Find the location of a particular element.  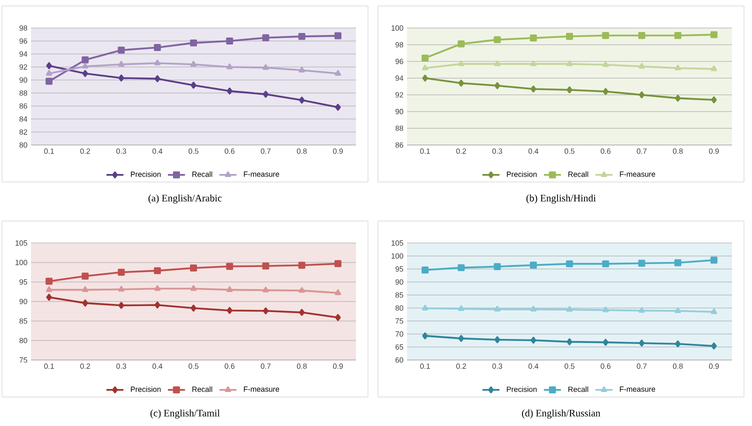

text: (b) English/Hindi is located at coordinates (561, 199).